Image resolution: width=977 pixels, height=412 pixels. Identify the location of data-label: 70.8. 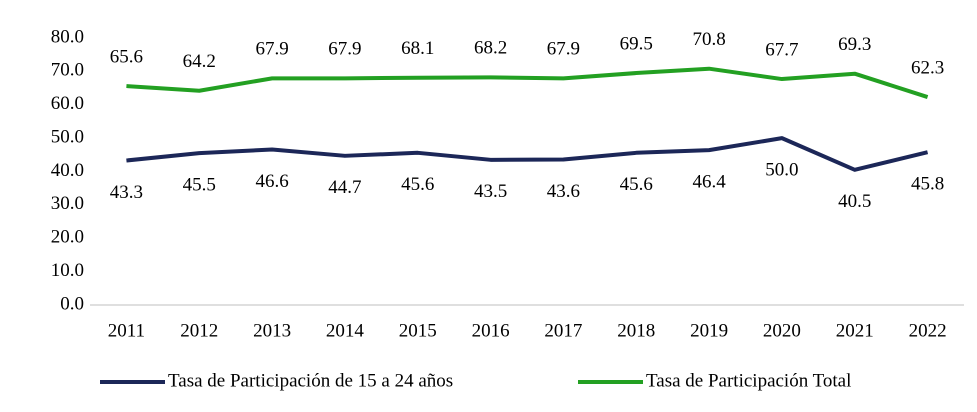
(708, 39).